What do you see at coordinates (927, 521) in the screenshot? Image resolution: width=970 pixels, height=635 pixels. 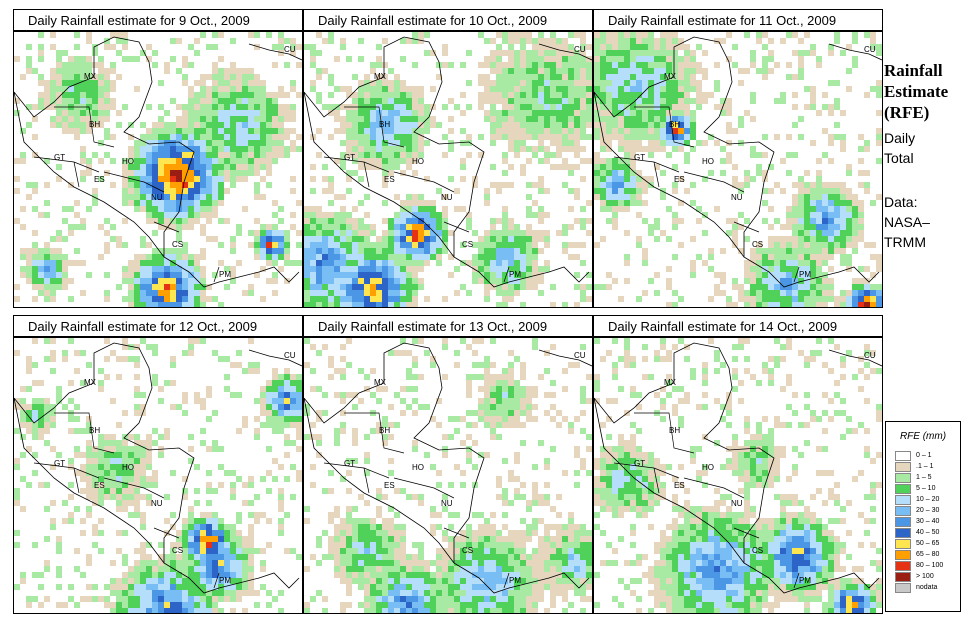 I see `legend-item: 30 – 40` at bounding box center [927, 521].